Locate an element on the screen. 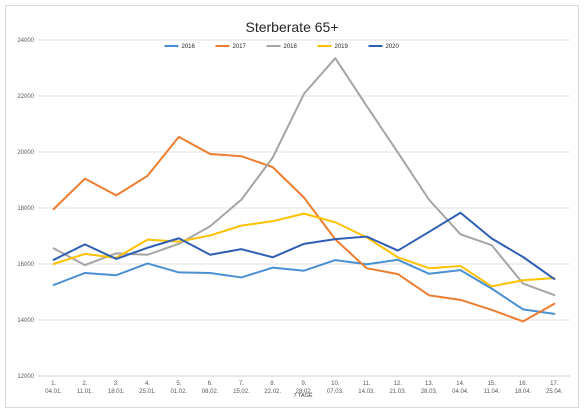  x-tick-label-date: 04.04. is located at coordinates (460, 392).